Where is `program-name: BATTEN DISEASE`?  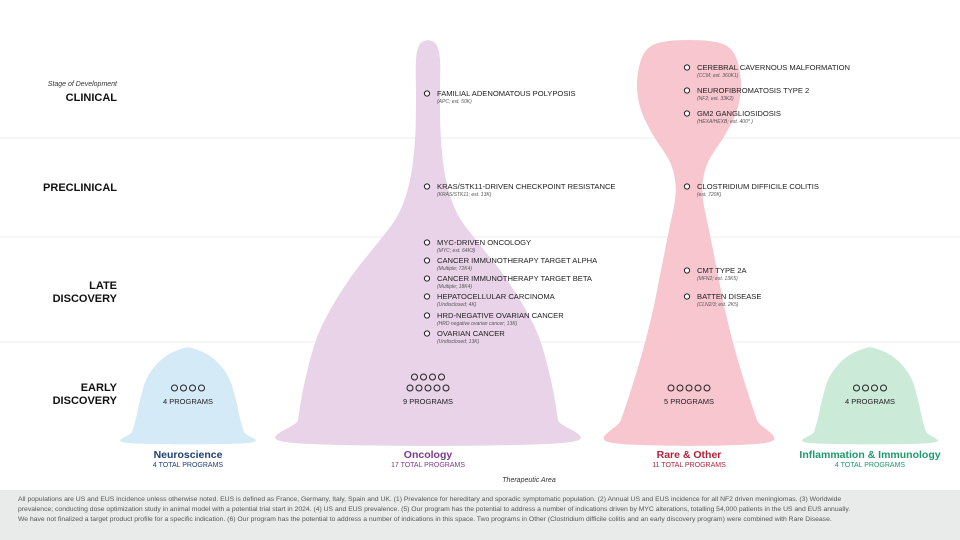
program-name: BATTEN DISEASE is located at coordinates (729, 296).